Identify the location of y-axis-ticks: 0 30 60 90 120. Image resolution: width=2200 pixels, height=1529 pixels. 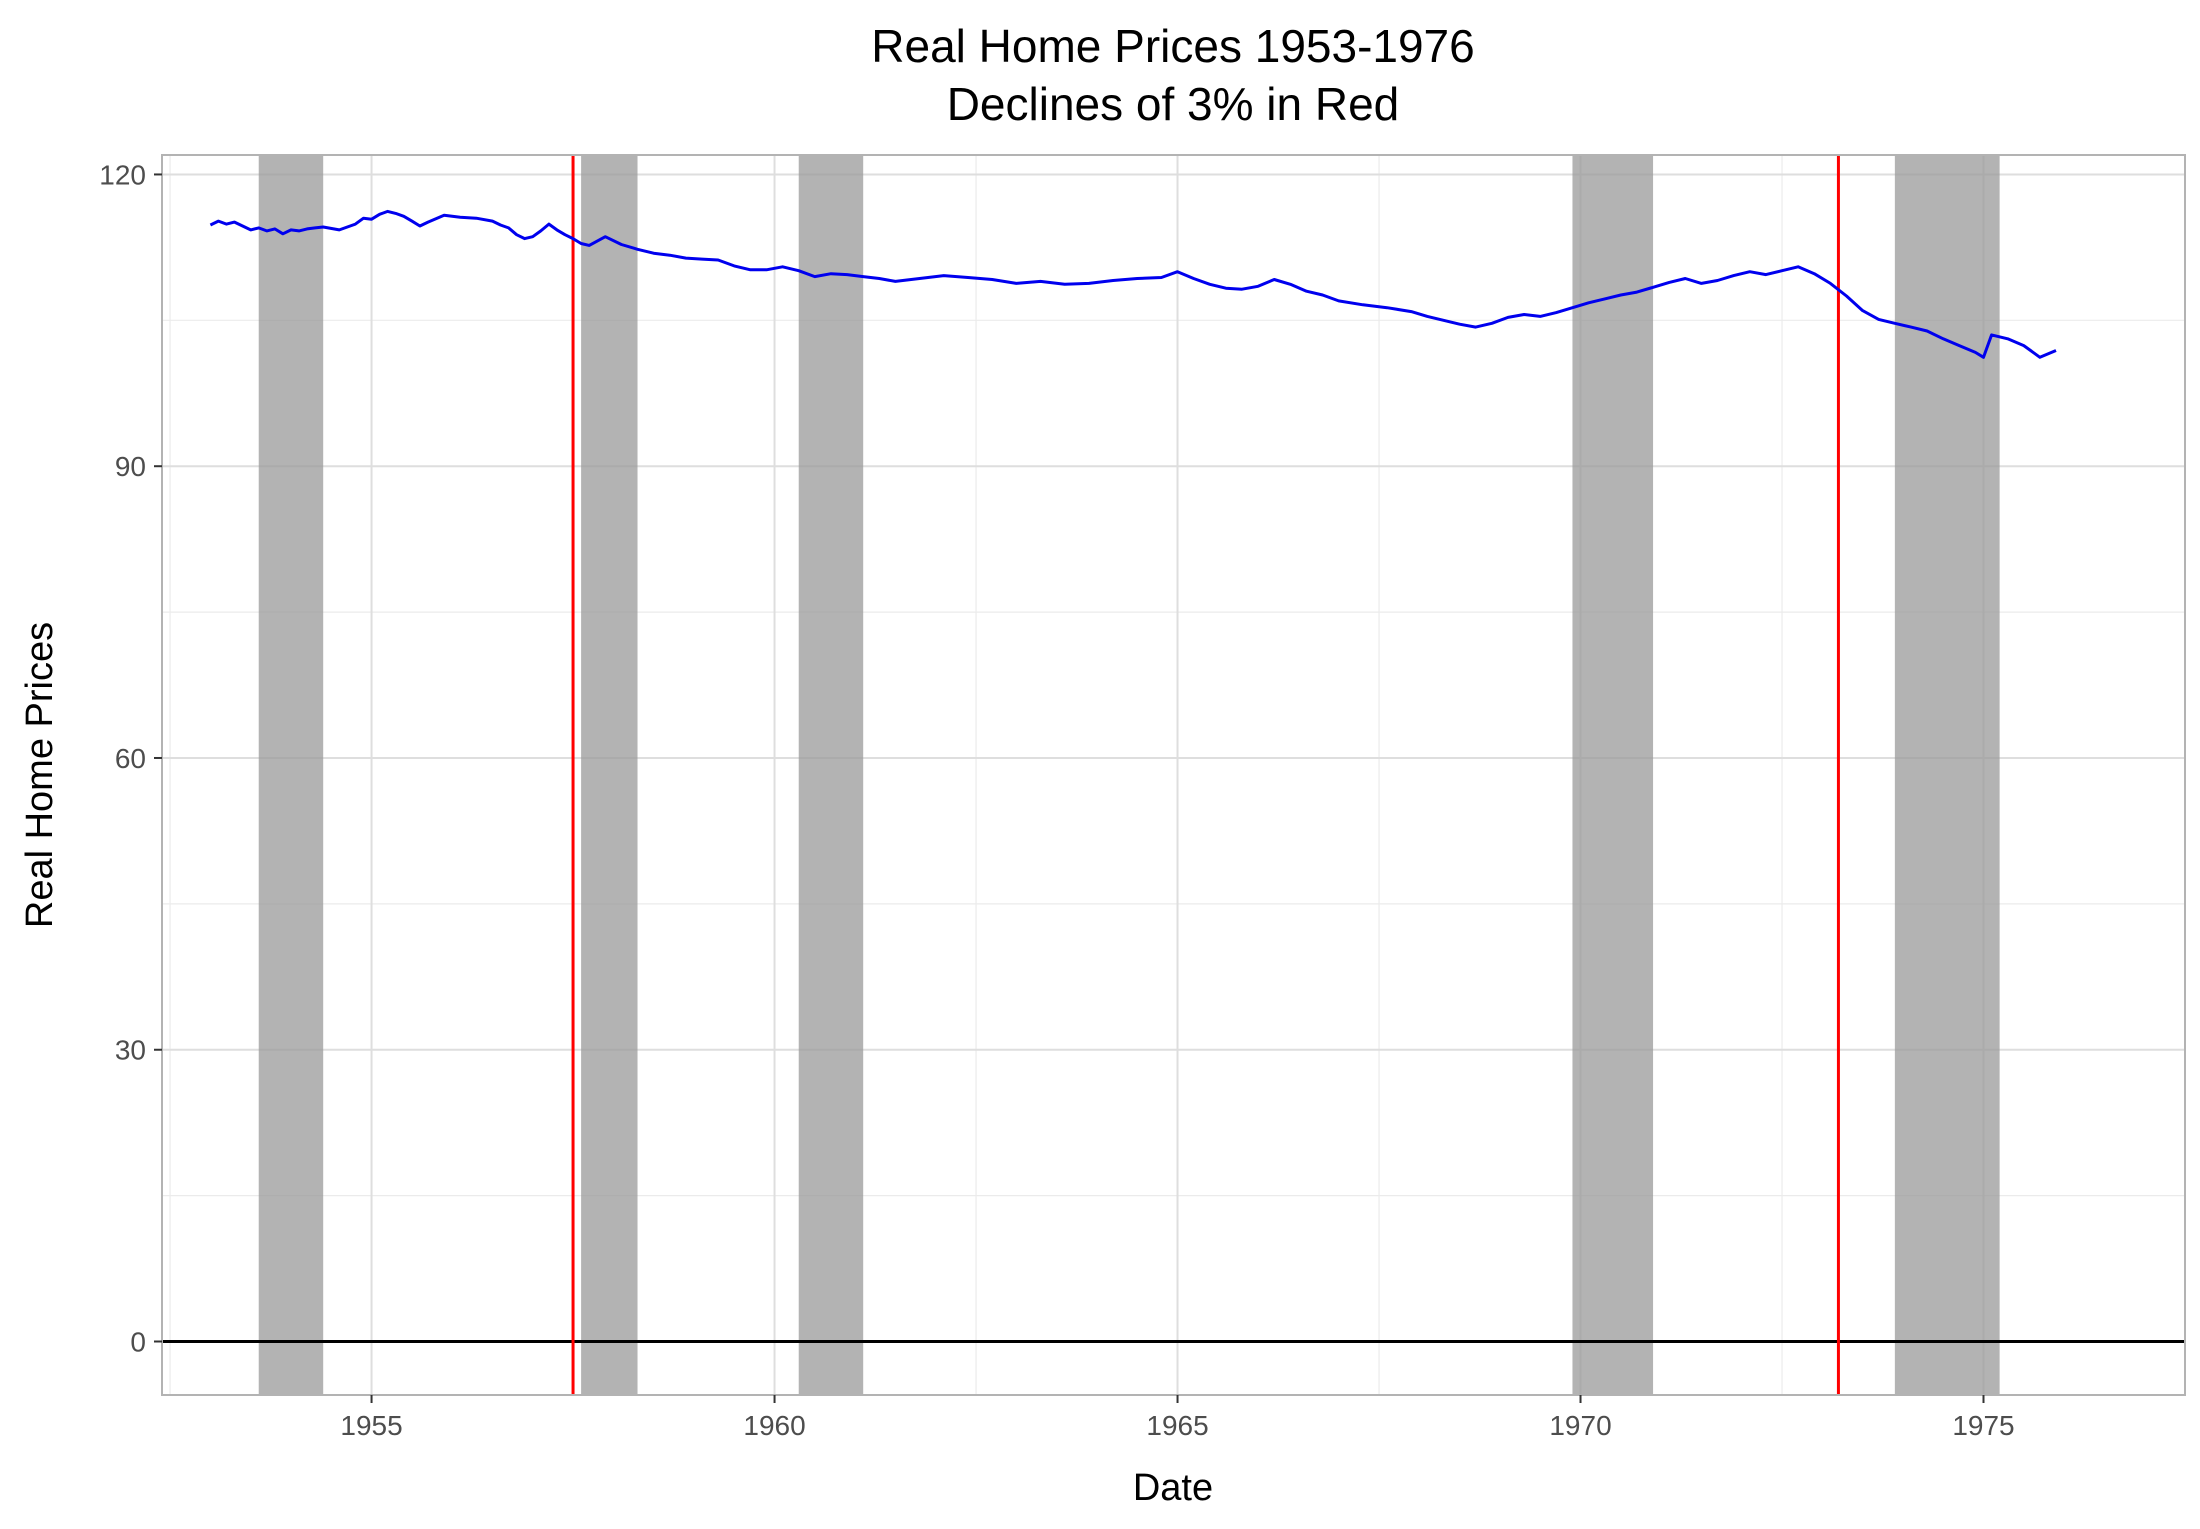
(130, 758).